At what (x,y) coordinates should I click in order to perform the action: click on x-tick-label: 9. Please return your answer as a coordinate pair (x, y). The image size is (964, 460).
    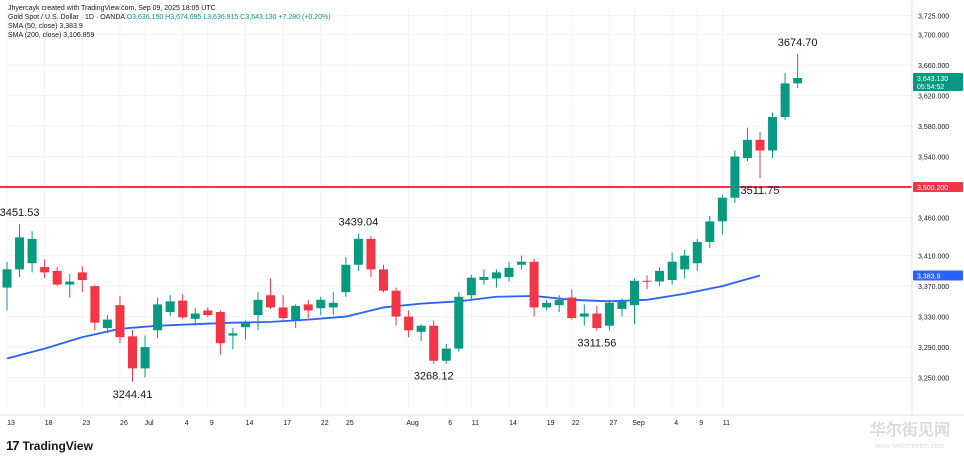
    Looking at the image, I should click on (212, 423).